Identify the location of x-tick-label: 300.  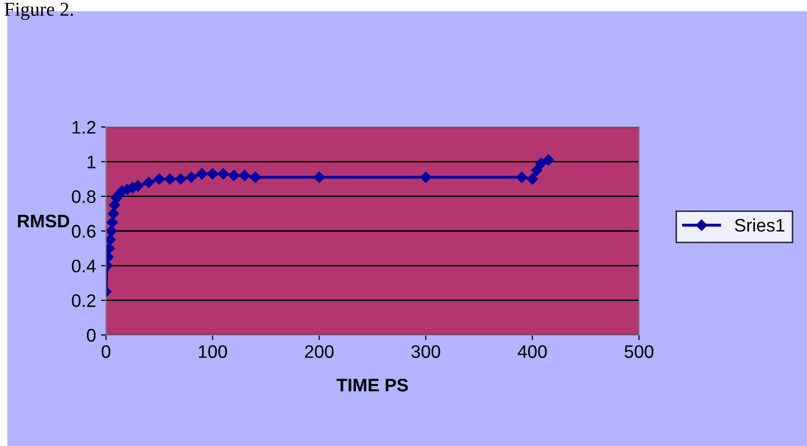
(425, 351).